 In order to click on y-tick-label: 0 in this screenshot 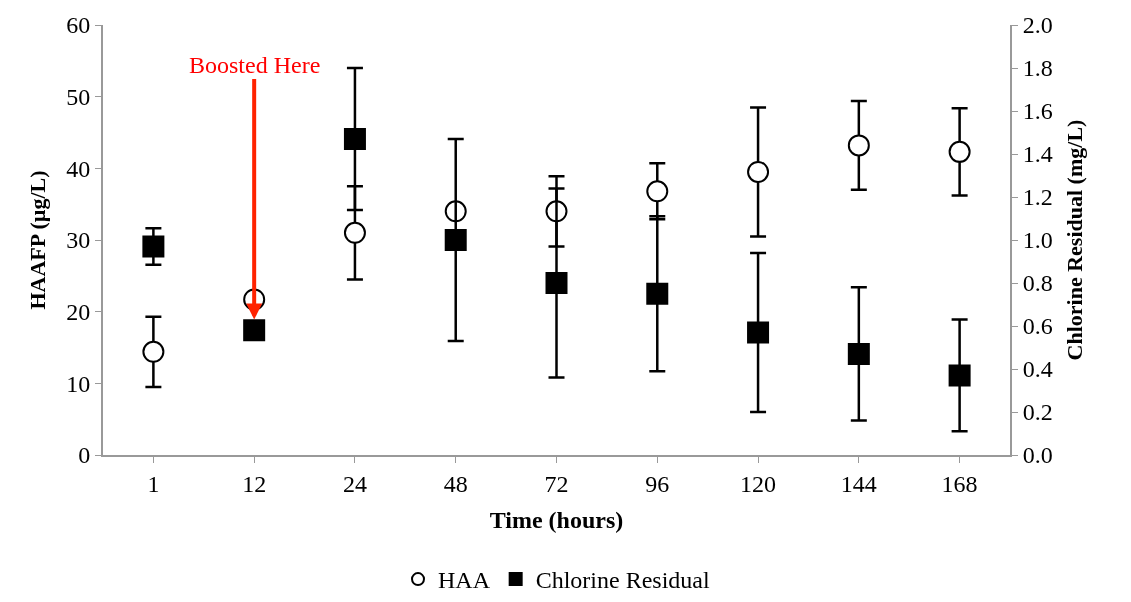, I will do `click(84, 455)`.